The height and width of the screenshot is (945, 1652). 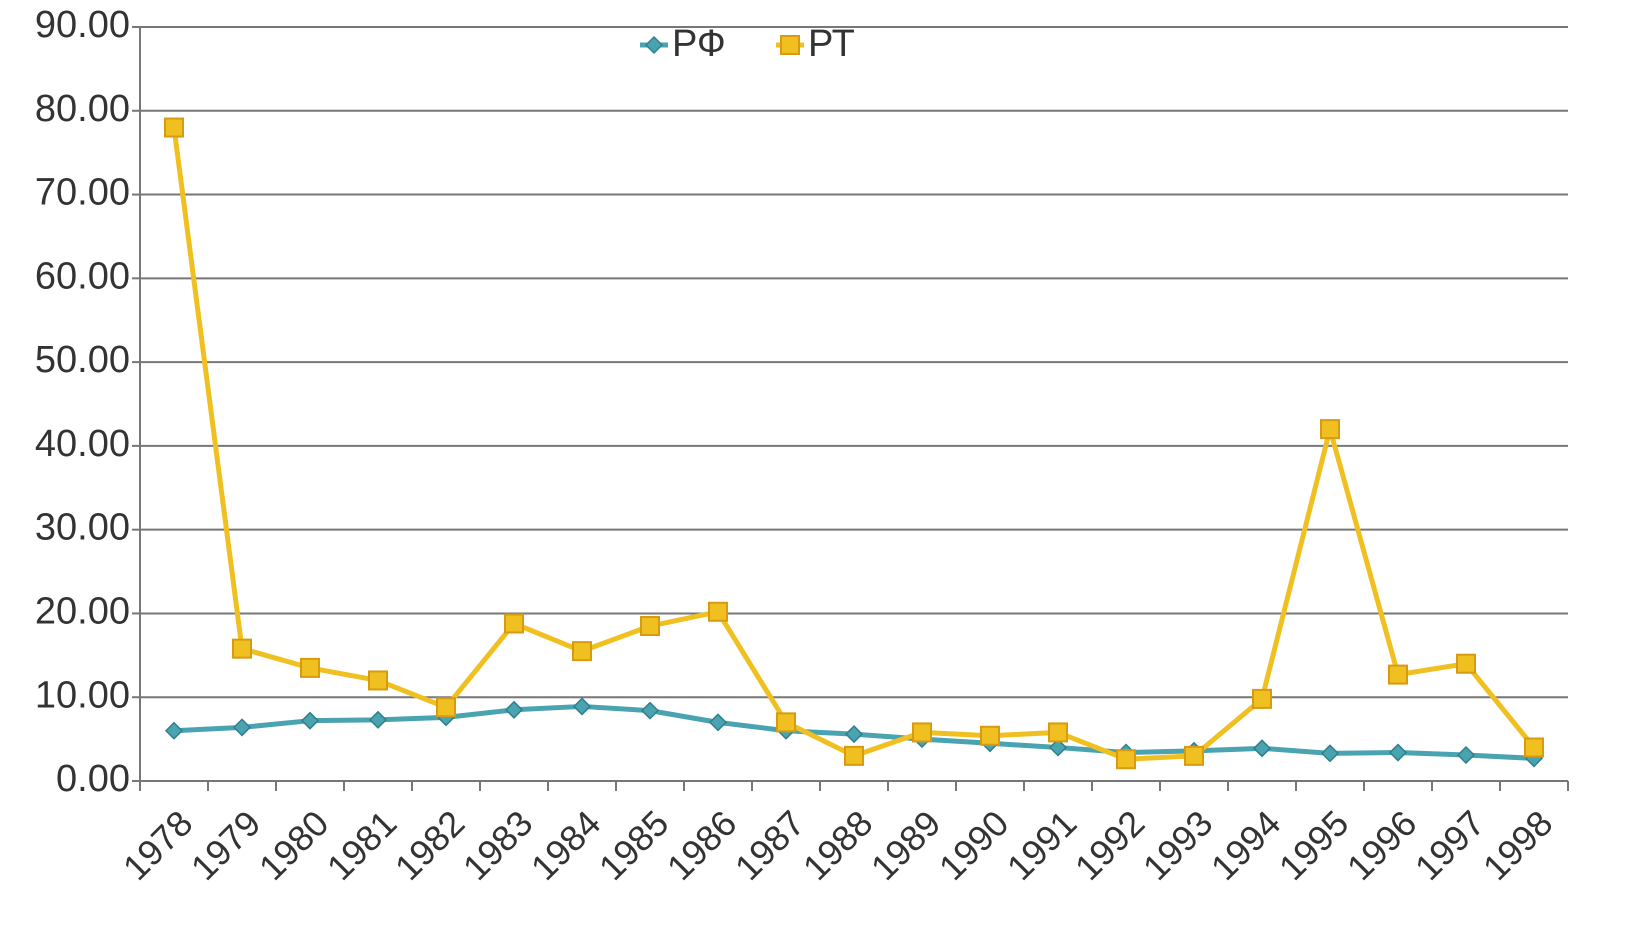 I want to click on y-tick-label: 70.00, so click(x=82, y=193).